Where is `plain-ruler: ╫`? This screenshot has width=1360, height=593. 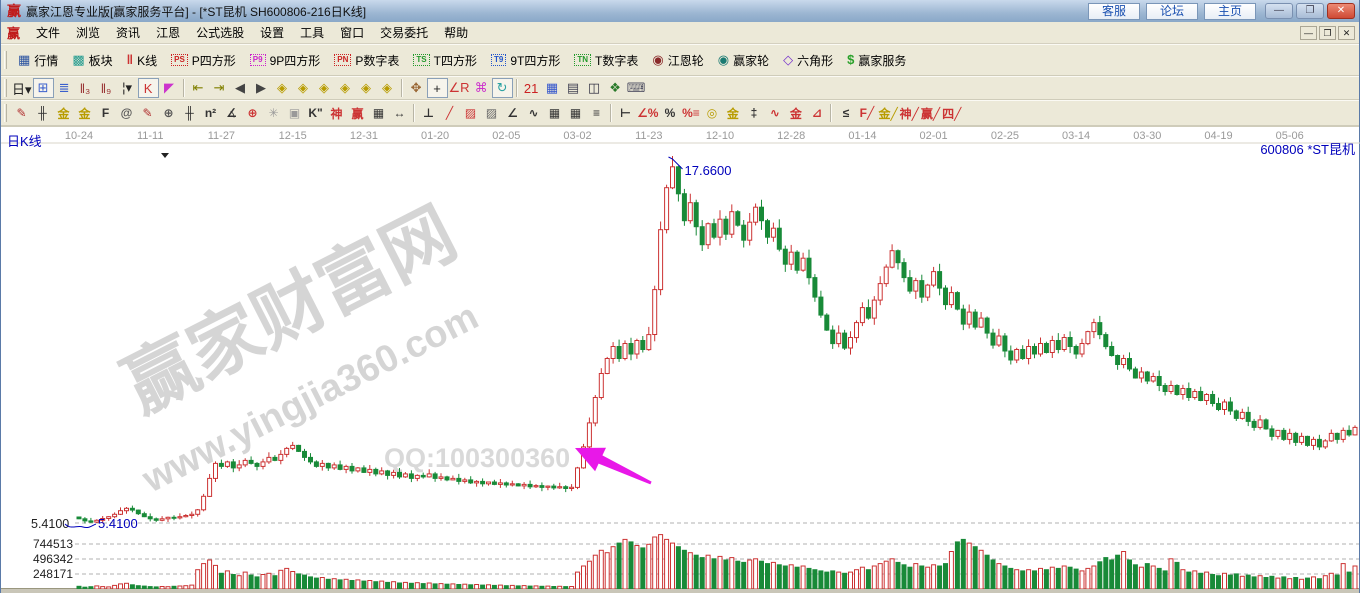
plain-ruler: ╫ is located at coordinates (189, 113).